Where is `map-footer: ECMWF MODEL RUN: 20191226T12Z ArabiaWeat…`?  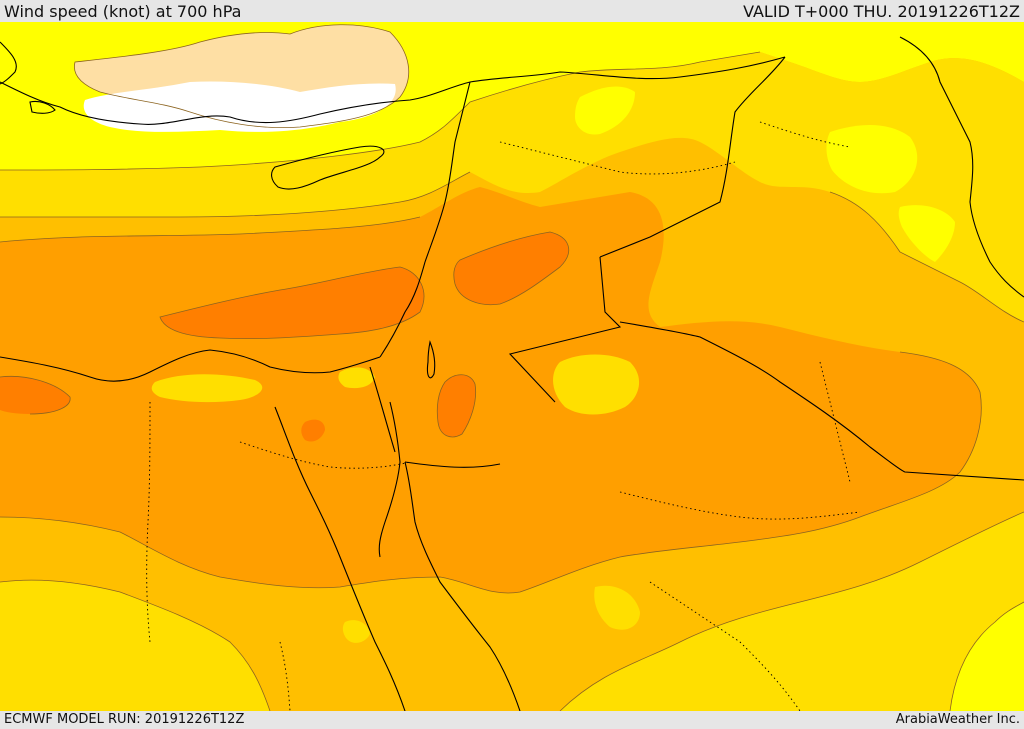 map-footer: ECMWF MODEL RUN: 20191226T12Z ArabiaWeat… is located at coordinates (512, 720).